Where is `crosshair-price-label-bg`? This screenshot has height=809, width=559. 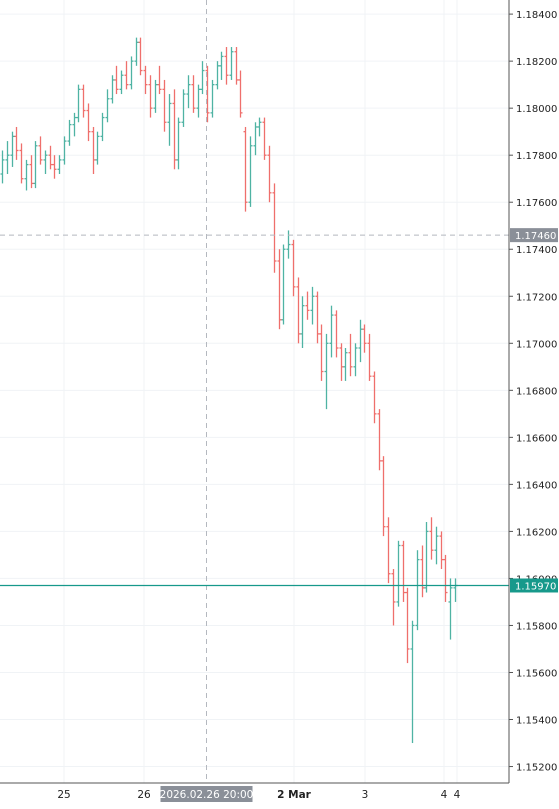
crosshair-price-label-bg is located at coordinates (534, 235).